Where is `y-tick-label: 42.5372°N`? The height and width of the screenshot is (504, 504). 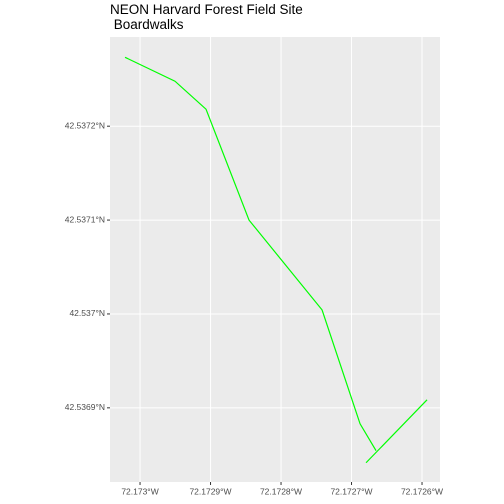
y-tick-label: 42.5372°N is located at coordinates (85, 125).